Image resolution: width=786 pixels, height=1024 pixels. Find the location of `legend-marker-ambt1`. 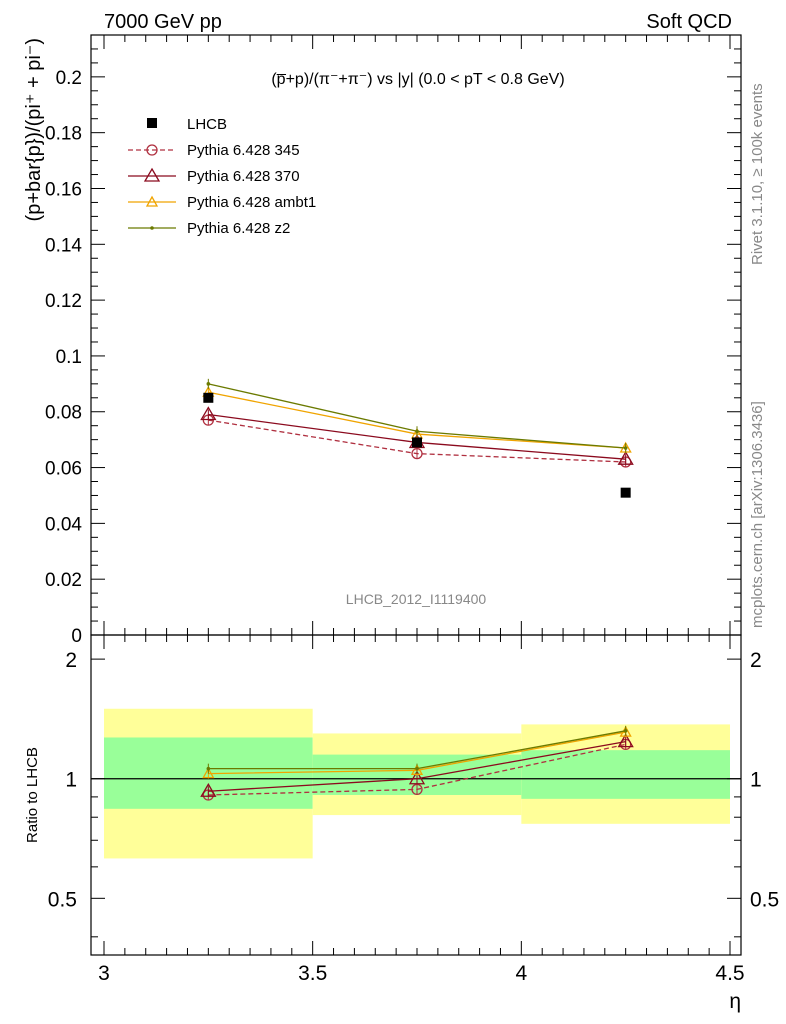

legend-marker-ambt1 is located at coordinates (152, 201).